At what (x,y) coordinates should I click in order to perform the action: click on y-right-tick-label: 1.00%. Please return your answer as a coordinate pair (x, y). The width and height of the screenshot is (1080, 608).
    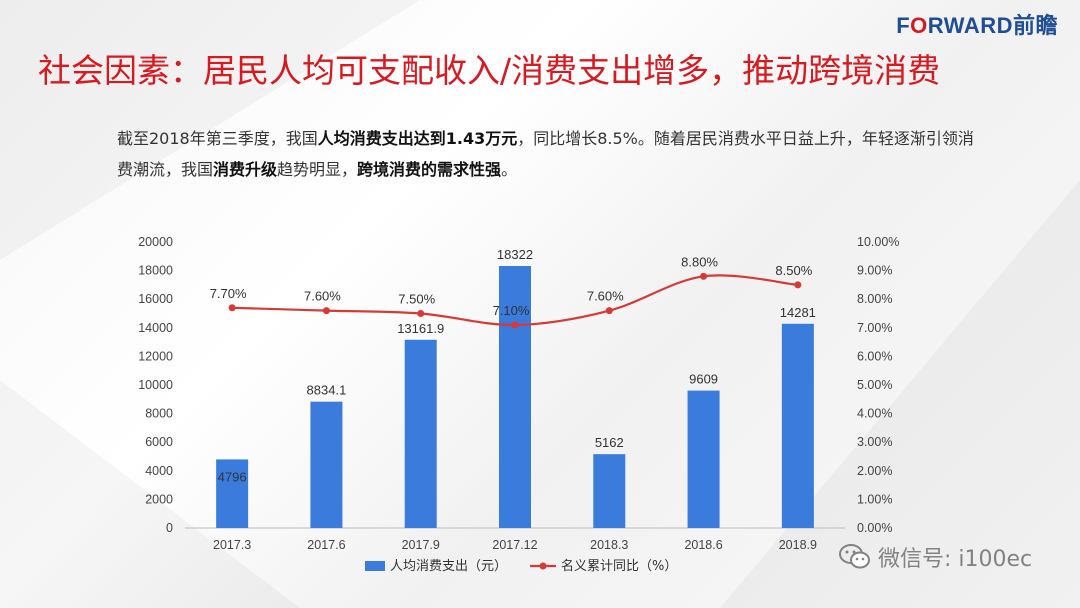
    Looking at the image, I should click on (874, 499).